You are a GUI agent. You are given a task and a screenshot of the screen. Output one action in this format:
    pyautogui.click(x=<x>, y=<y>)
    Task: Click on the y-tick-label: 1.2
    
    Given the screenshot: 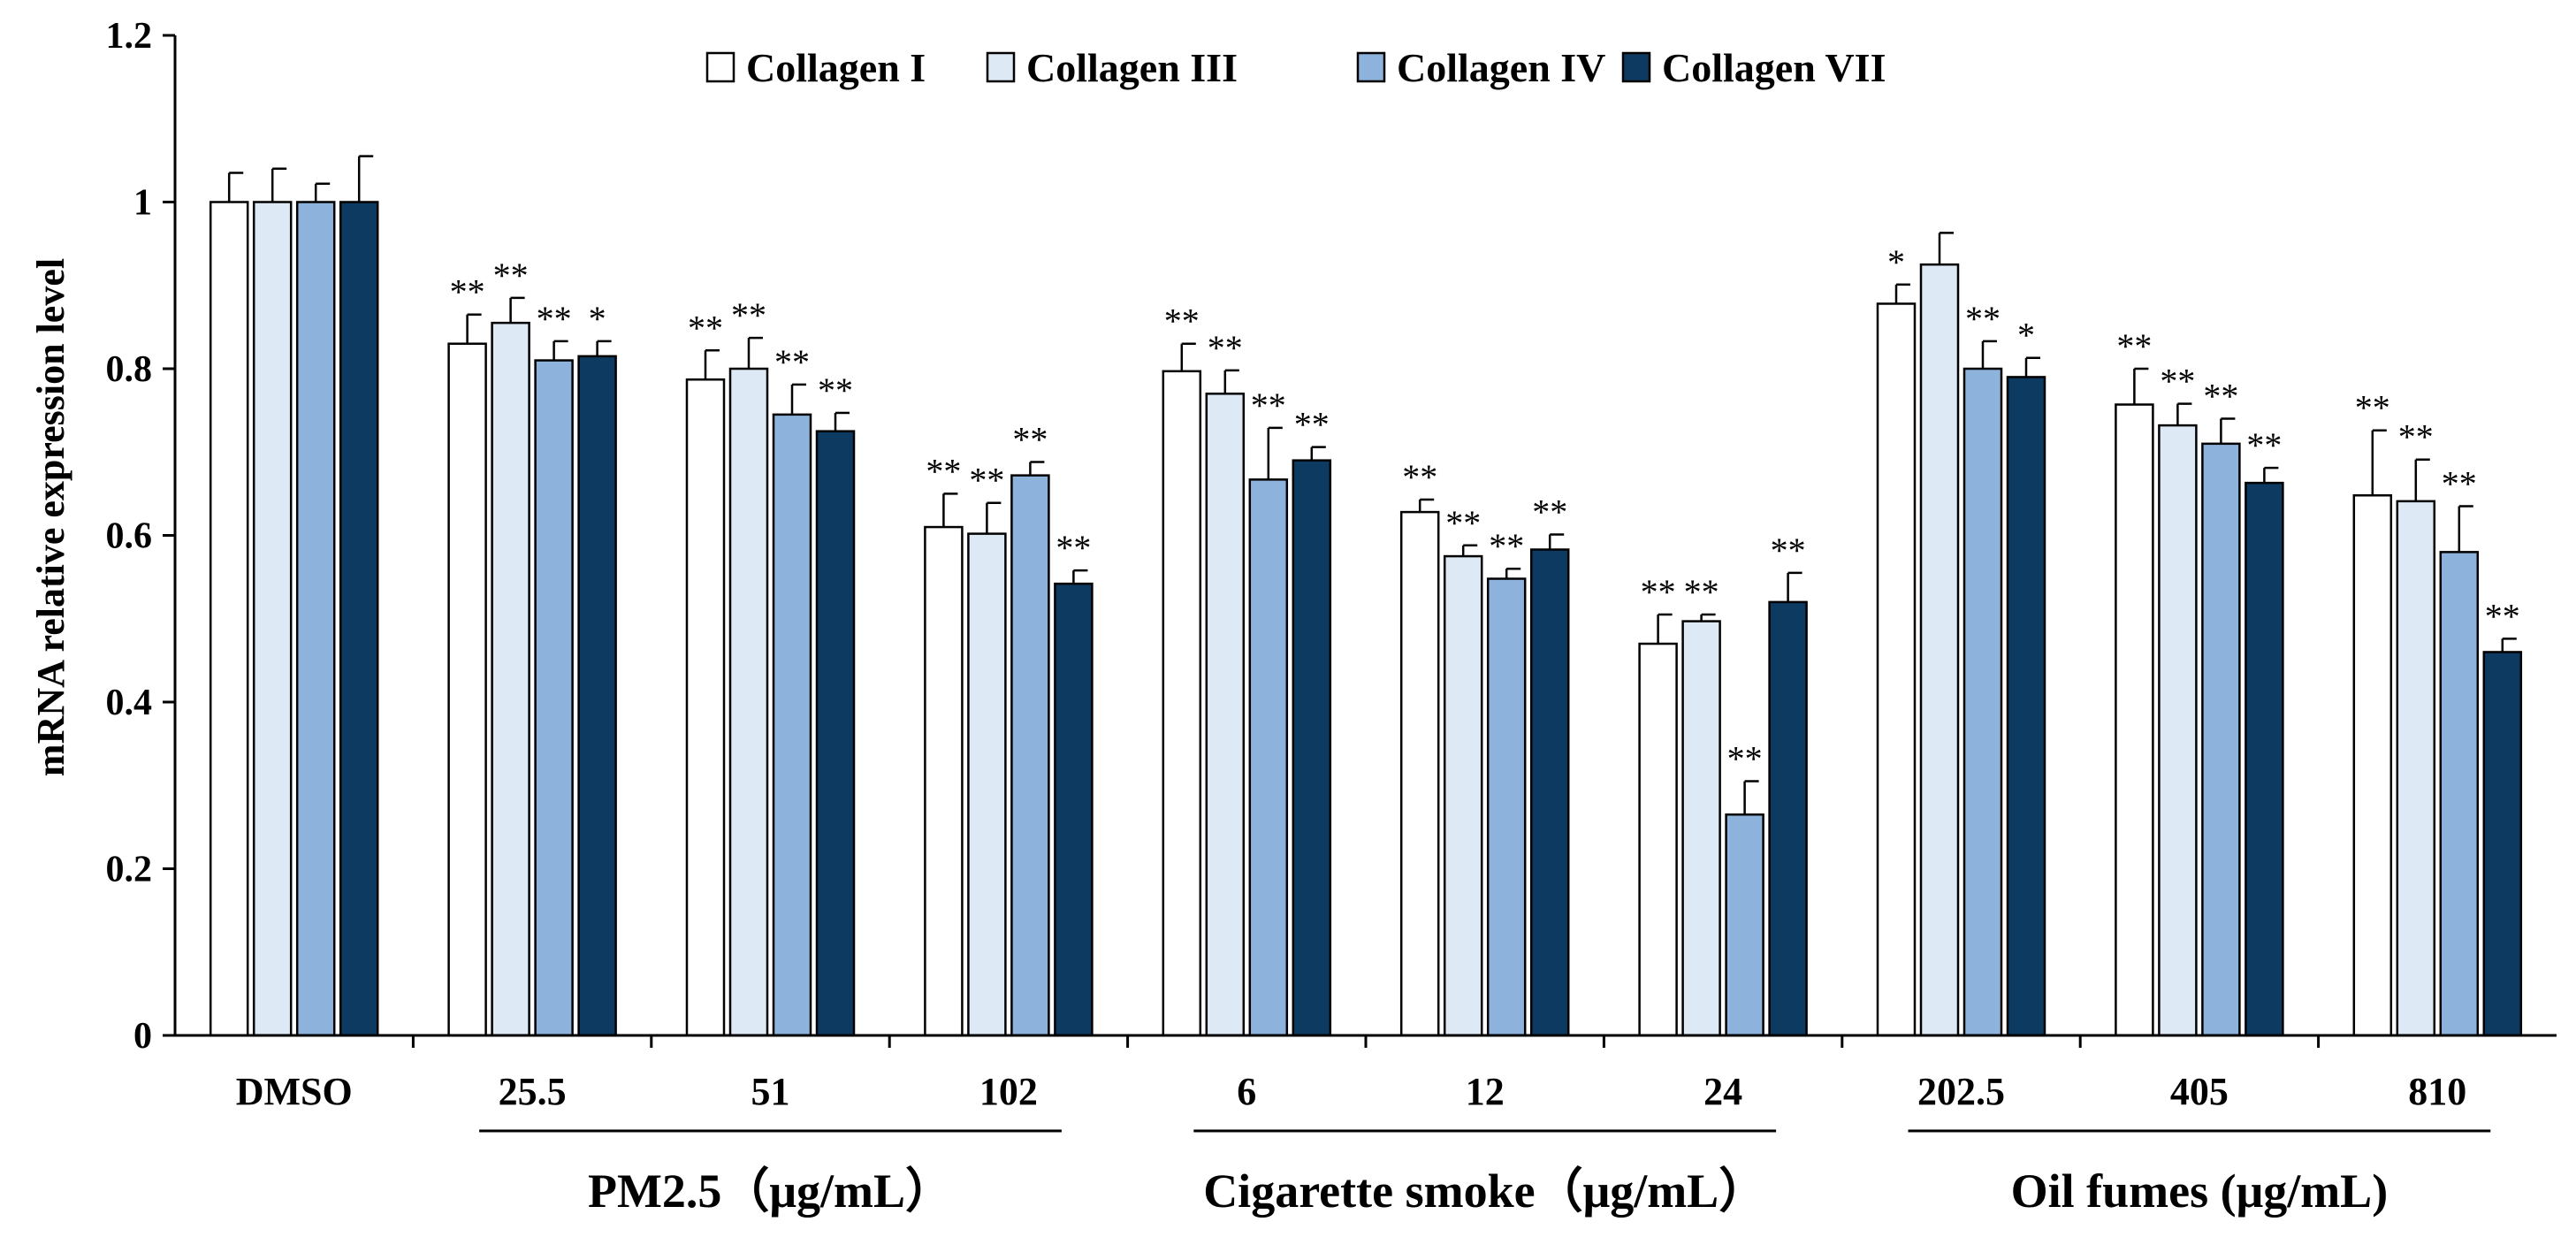 What is the action you would take?
    pyautogui.click(x=129, y=36)
    